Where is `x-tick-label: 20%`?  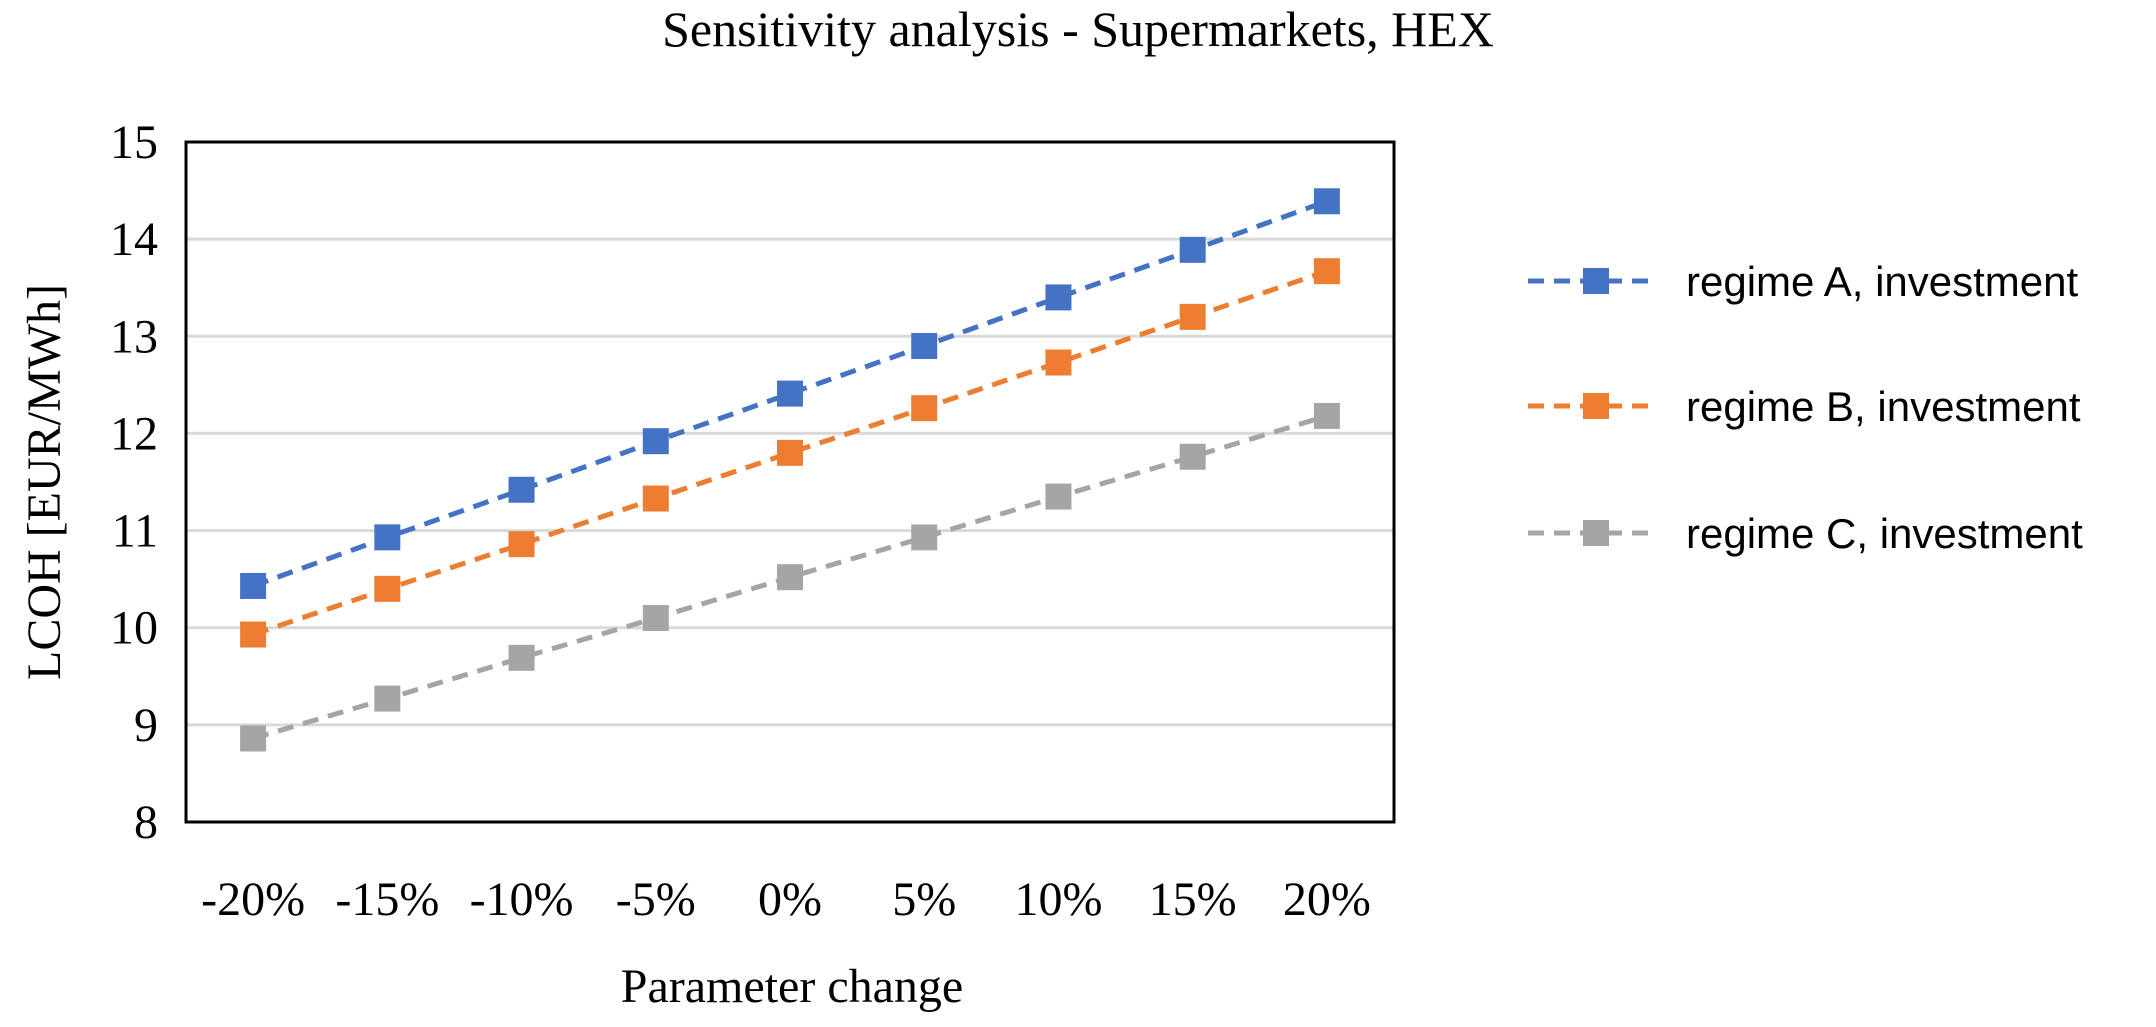 x-tick-label: 20% is located at coordinates (1327, 899).